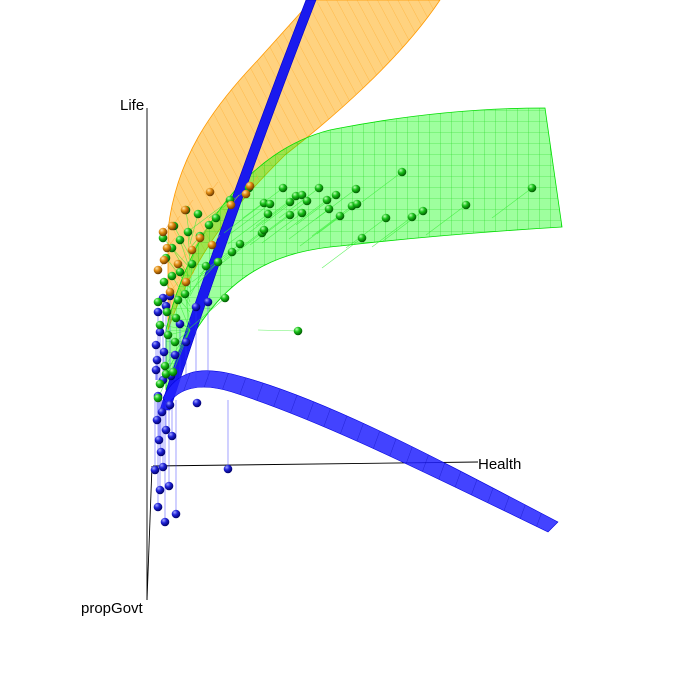  I want to click on x-axis-label: Health, so click(499, 464).